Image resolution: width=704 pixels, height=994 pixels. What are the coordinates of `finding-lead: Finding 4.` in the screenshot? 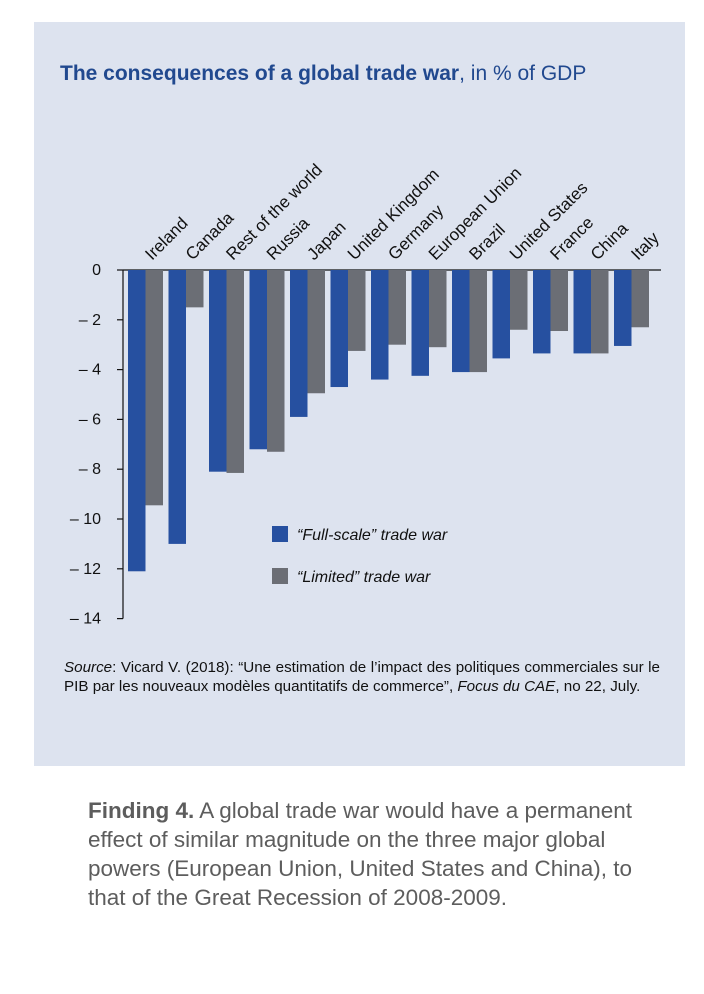 It's located at (141, 810).